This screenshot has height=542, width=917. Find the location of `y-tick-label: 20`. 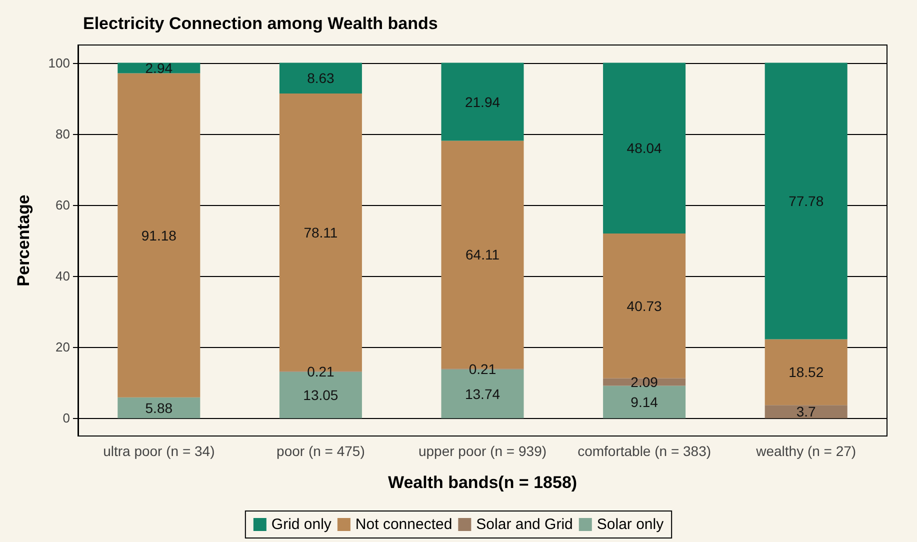

y-tick-label: 20 is located at coordinates (63, 347).